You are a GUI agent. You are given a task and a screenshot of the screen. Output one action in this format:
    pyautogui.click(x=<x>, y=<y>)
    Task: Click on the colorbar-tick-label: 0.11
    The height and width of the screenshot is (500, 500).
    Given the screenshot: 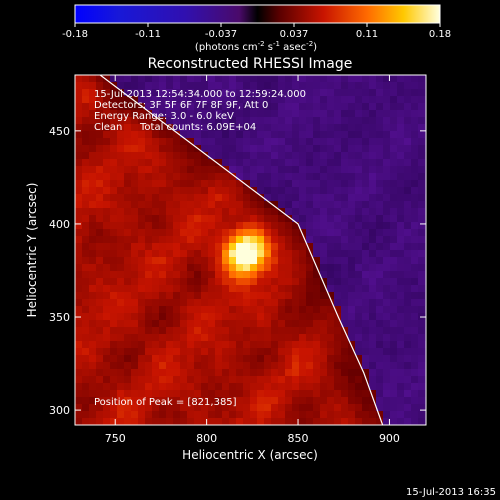 What is the action you would take?
    pyautogui.click(x=367, y=34)
    